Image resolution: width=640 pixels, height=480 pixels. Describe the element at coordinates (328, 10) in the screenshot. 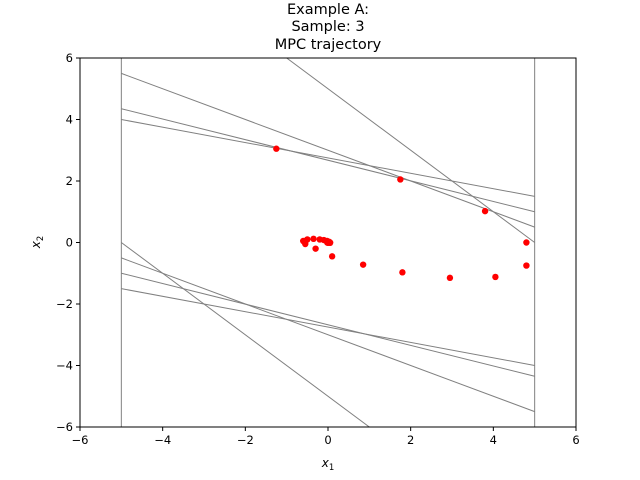

I see `chart-title-line-1: Example A:` at that location.